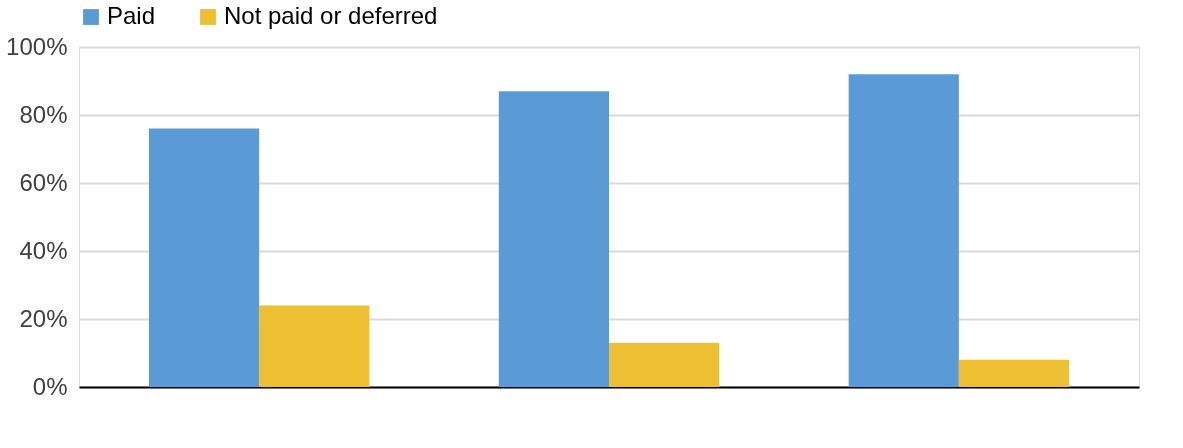 This screenshot has width=1183, height=448. Describe the element at coordinates (331, 15) in the screenshot. I see `legend-label: Not paid or deferred` at that location.